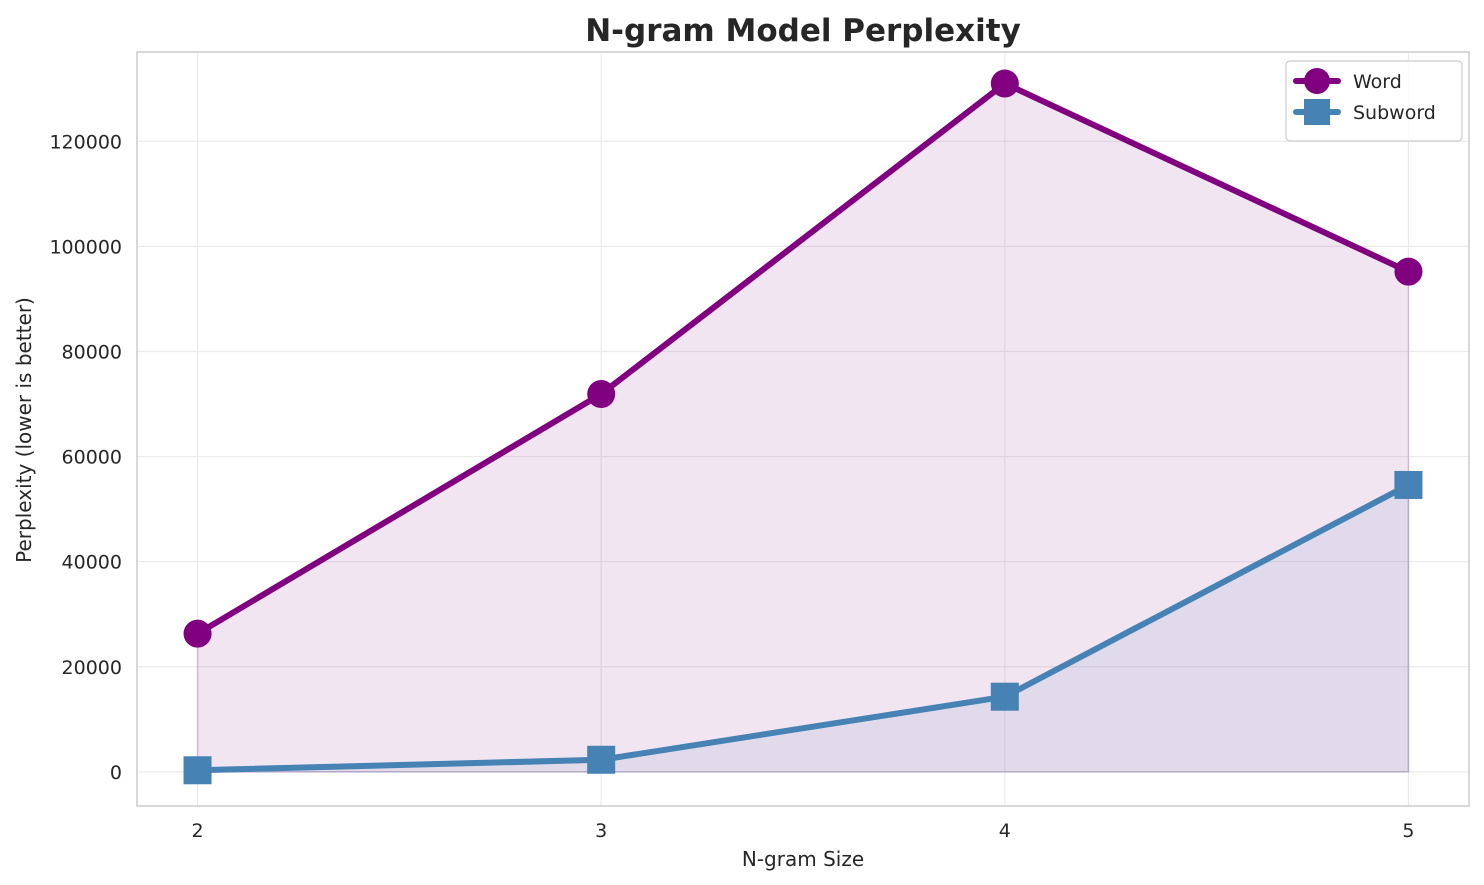 This screenshot has width=1484, height=885. I want to click on legend-marker-subword, so click(1317, 112).